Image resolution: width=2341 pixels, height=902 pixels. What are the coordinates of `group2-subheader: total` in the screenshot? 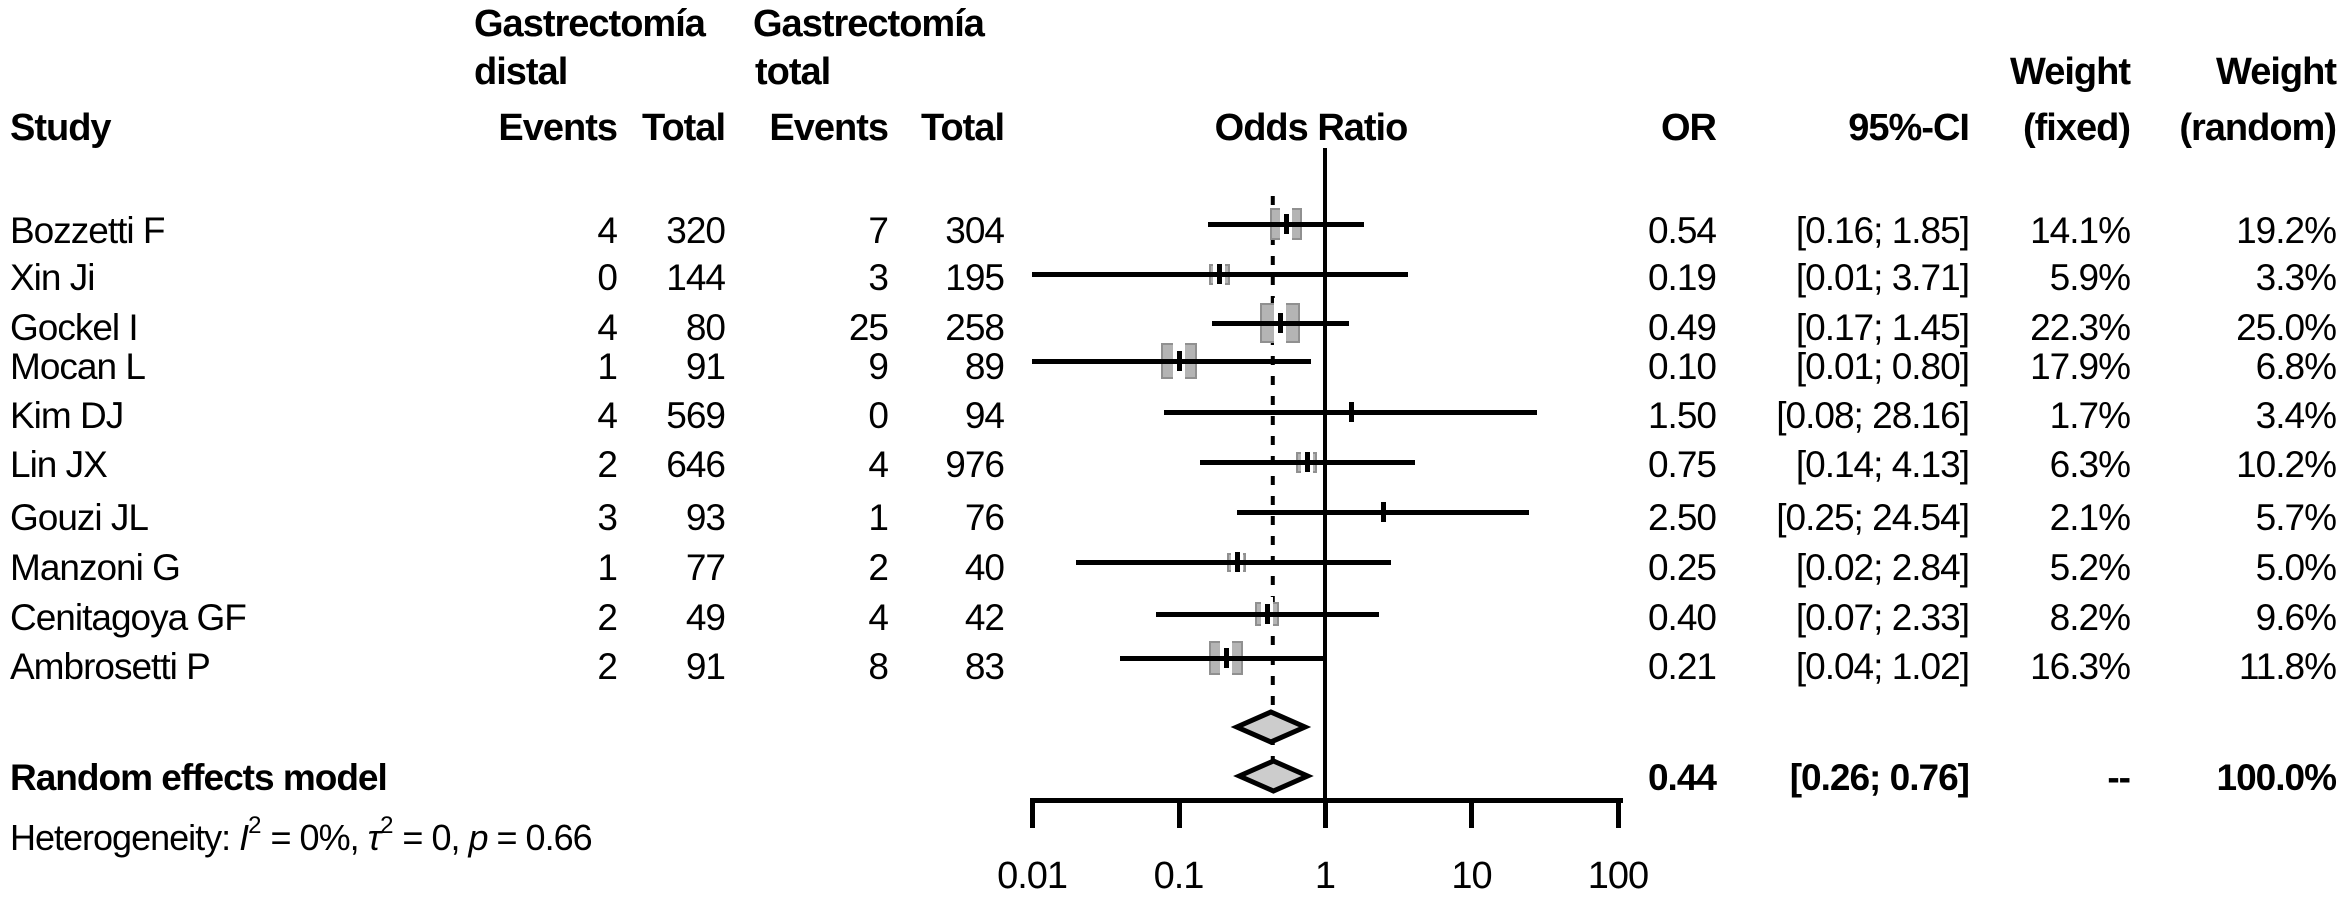 It's located at (793, 72).